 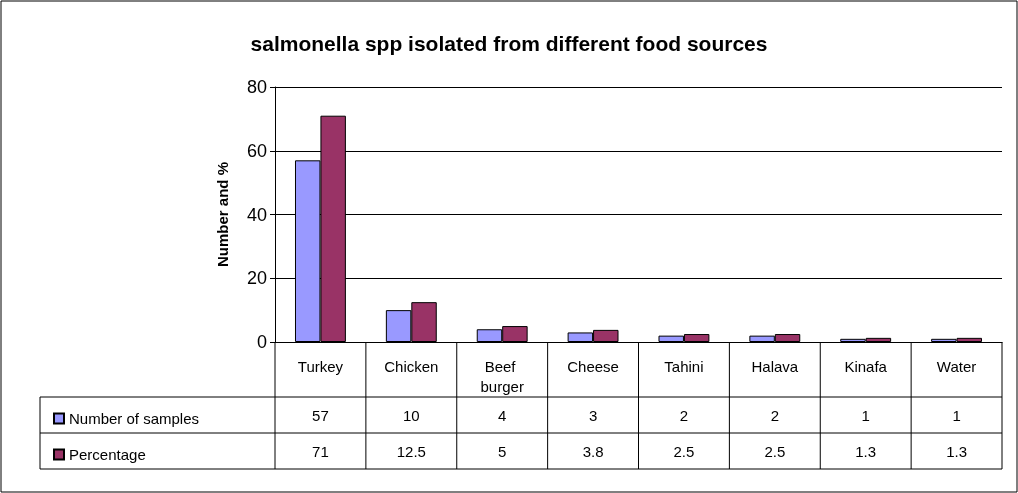 I want to click on data-label: 3.8, so click(x=593, y=451).